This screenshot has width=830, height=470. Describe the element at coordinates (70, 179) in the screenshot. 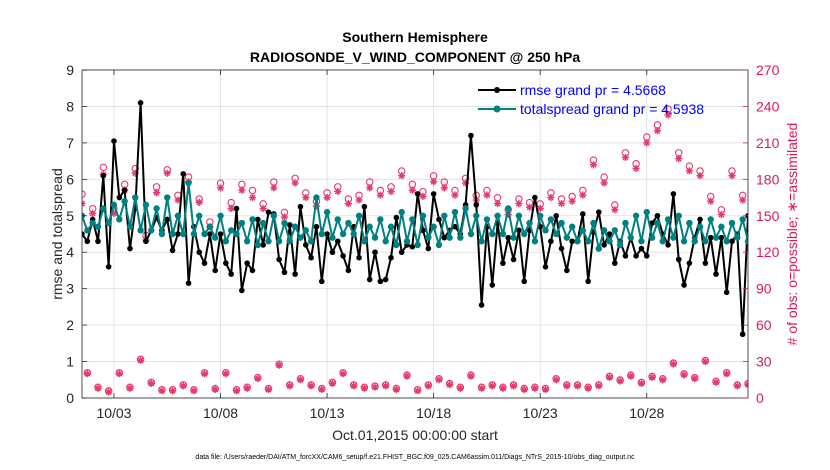

I see `y-tick-label: 6` at that location.